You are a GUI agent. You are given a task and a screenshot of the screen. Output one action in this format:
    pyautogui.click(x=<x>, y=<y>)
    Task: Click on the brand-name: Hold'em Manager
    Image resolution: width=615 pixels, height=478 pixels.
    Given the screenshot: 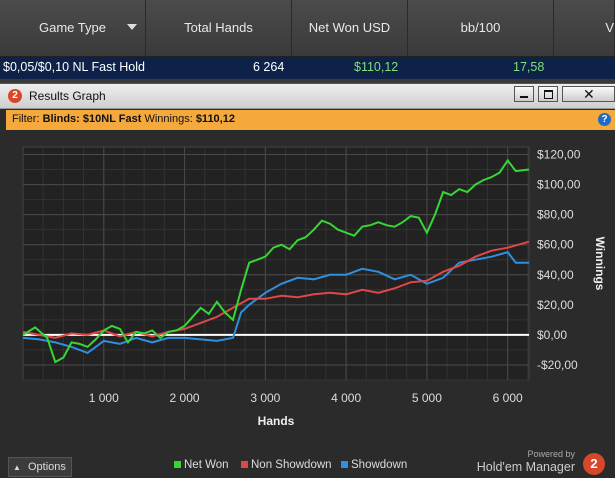 What is the action you would take?
    pyautogui.click(x=525, y=467)
    